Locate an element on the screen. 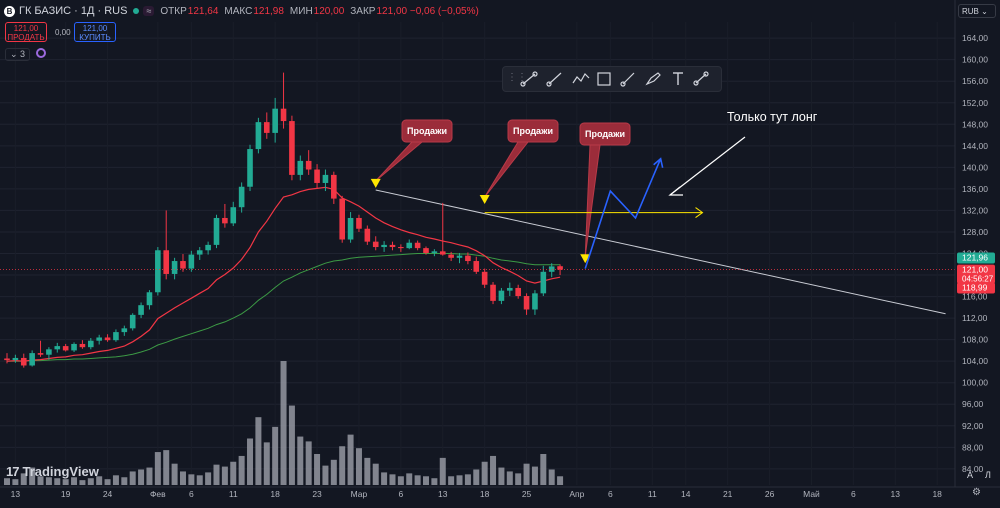 The height and width of the screenshot is (508, 1000). symbol-title: ГК БАЗИС · 1Д · RUS is located at coordinates (73, 11).